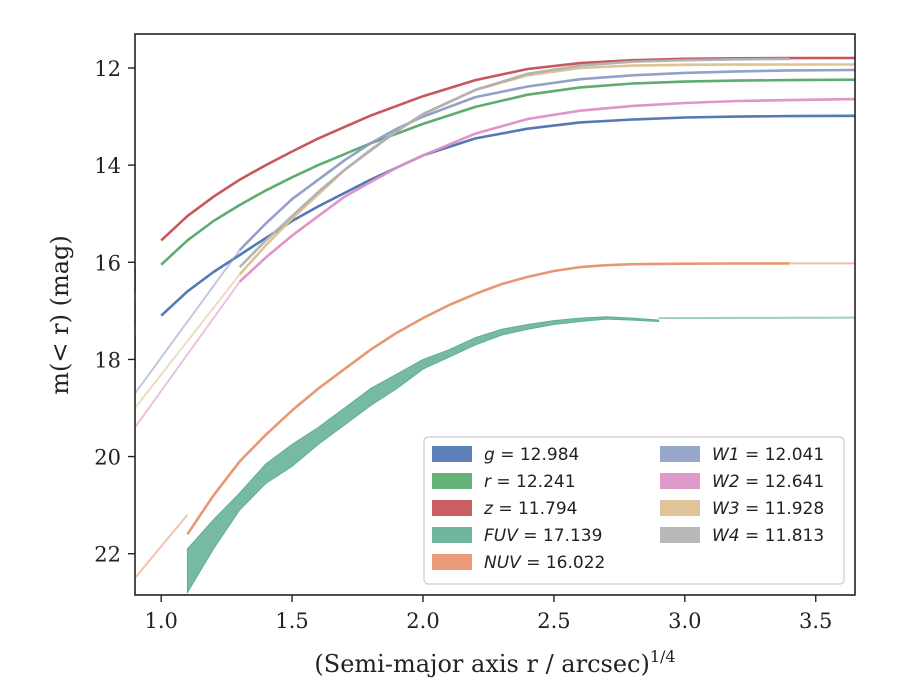 The image size is (900, 700). Describe the element at coordinates (107, 263) in the screenshot. I see `y-tick-label: 16` at that location.